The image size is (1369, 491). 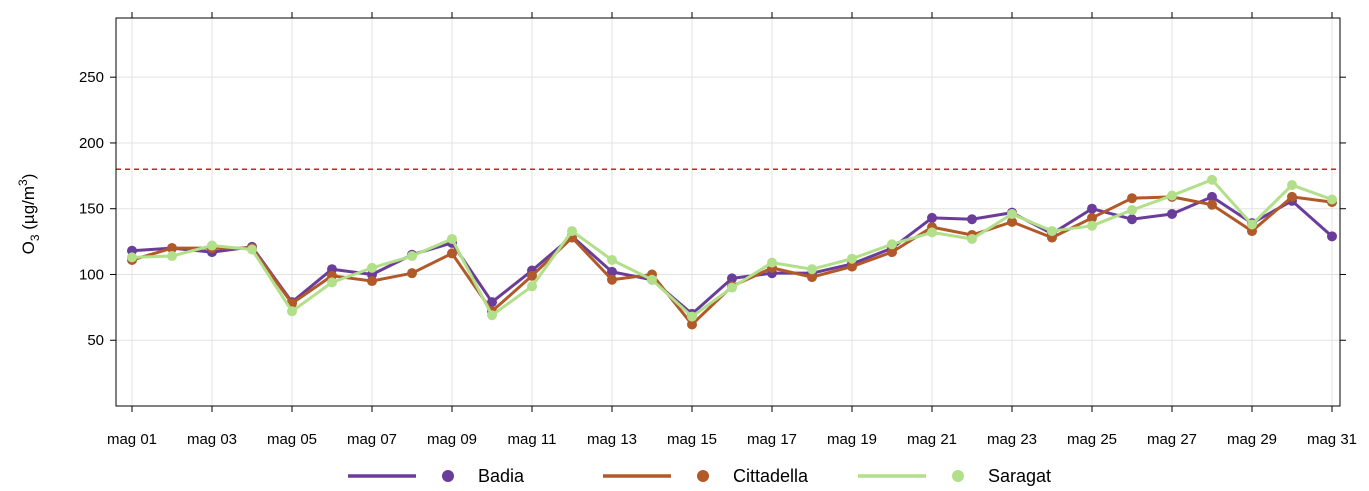 What do you see at coordinates (852, 439) in the screenshot?
I see `x-tick-label: mag 19` at bounding box center [852, 439].